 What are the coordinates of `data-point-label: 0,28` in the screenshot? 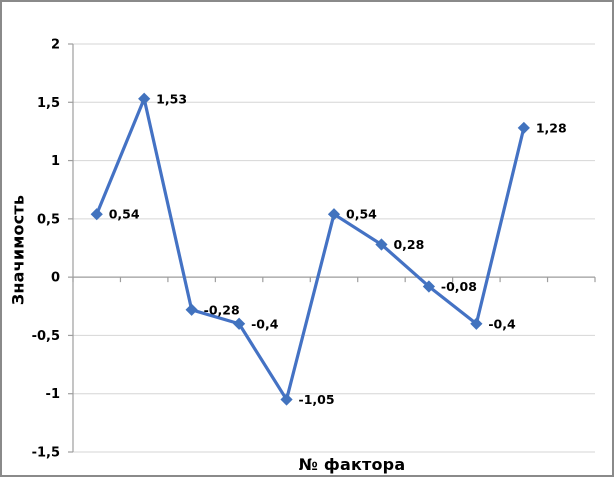 It's located at (408, 244).